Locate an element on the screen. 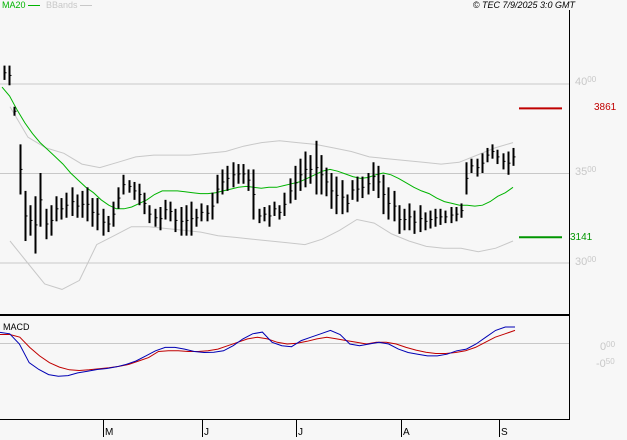  y-label-main: 30 is located at coordinates (581, 262).